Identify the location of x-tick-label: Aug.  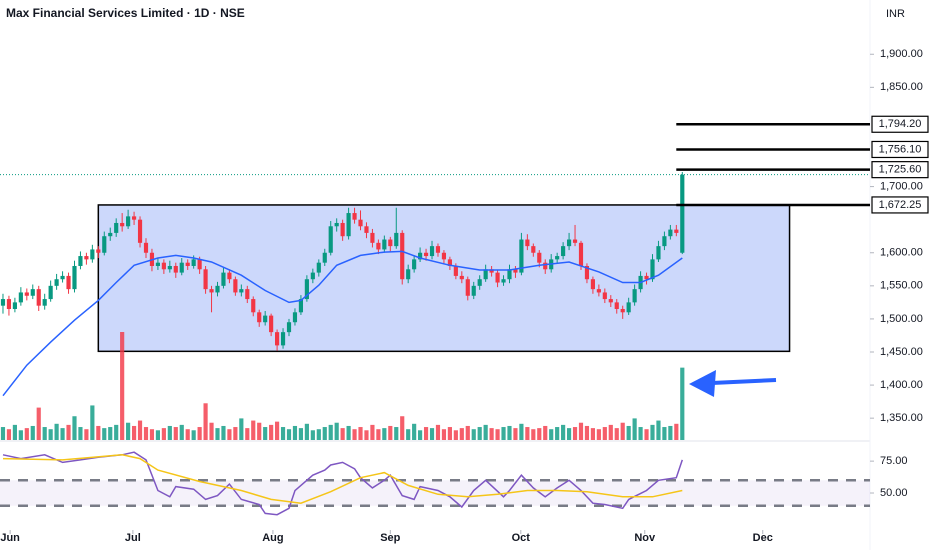
(272, 538).